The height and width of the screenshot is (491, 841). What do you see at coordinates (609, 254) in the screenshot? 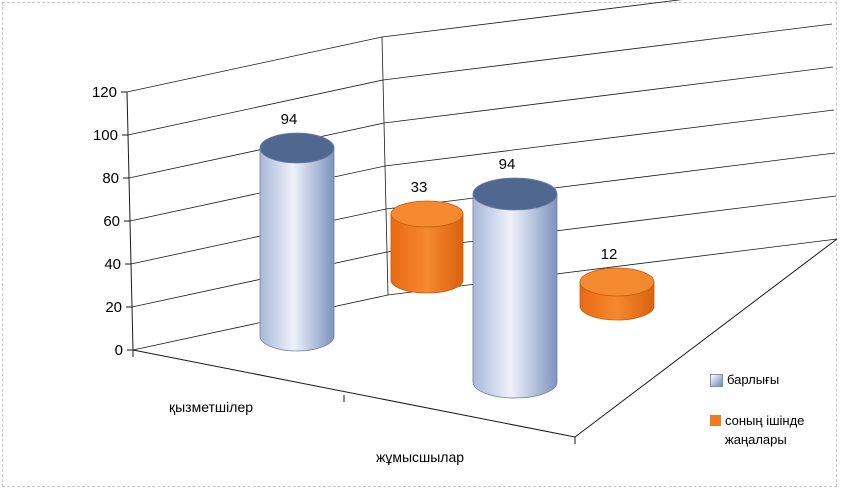
I see `data-label: 12` at bounding box center [609, 254].